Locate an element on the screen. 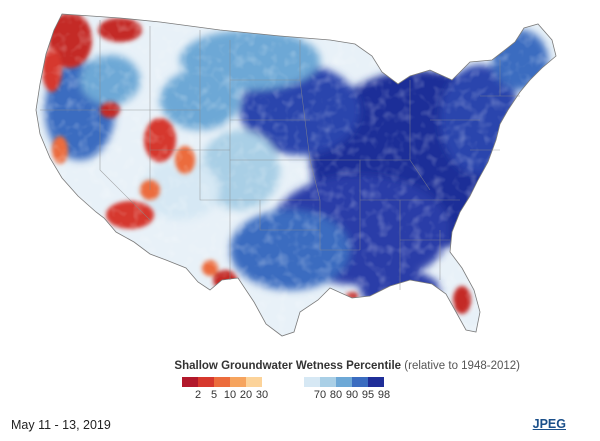 The image size is (600, 441). legend-dry-scale is located at coordinates (222, 382).